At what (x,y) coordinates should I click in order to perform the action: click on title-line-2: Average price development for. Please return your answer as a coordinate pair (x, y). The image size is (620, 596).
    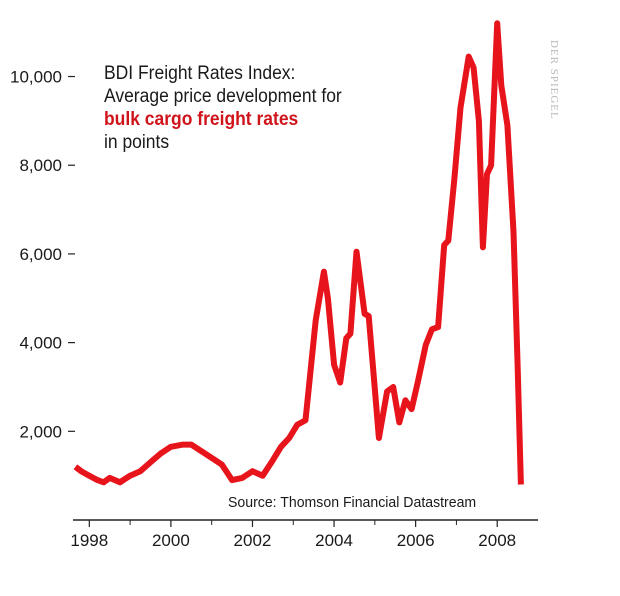
    Looking at the image, I should click on (223, 96).